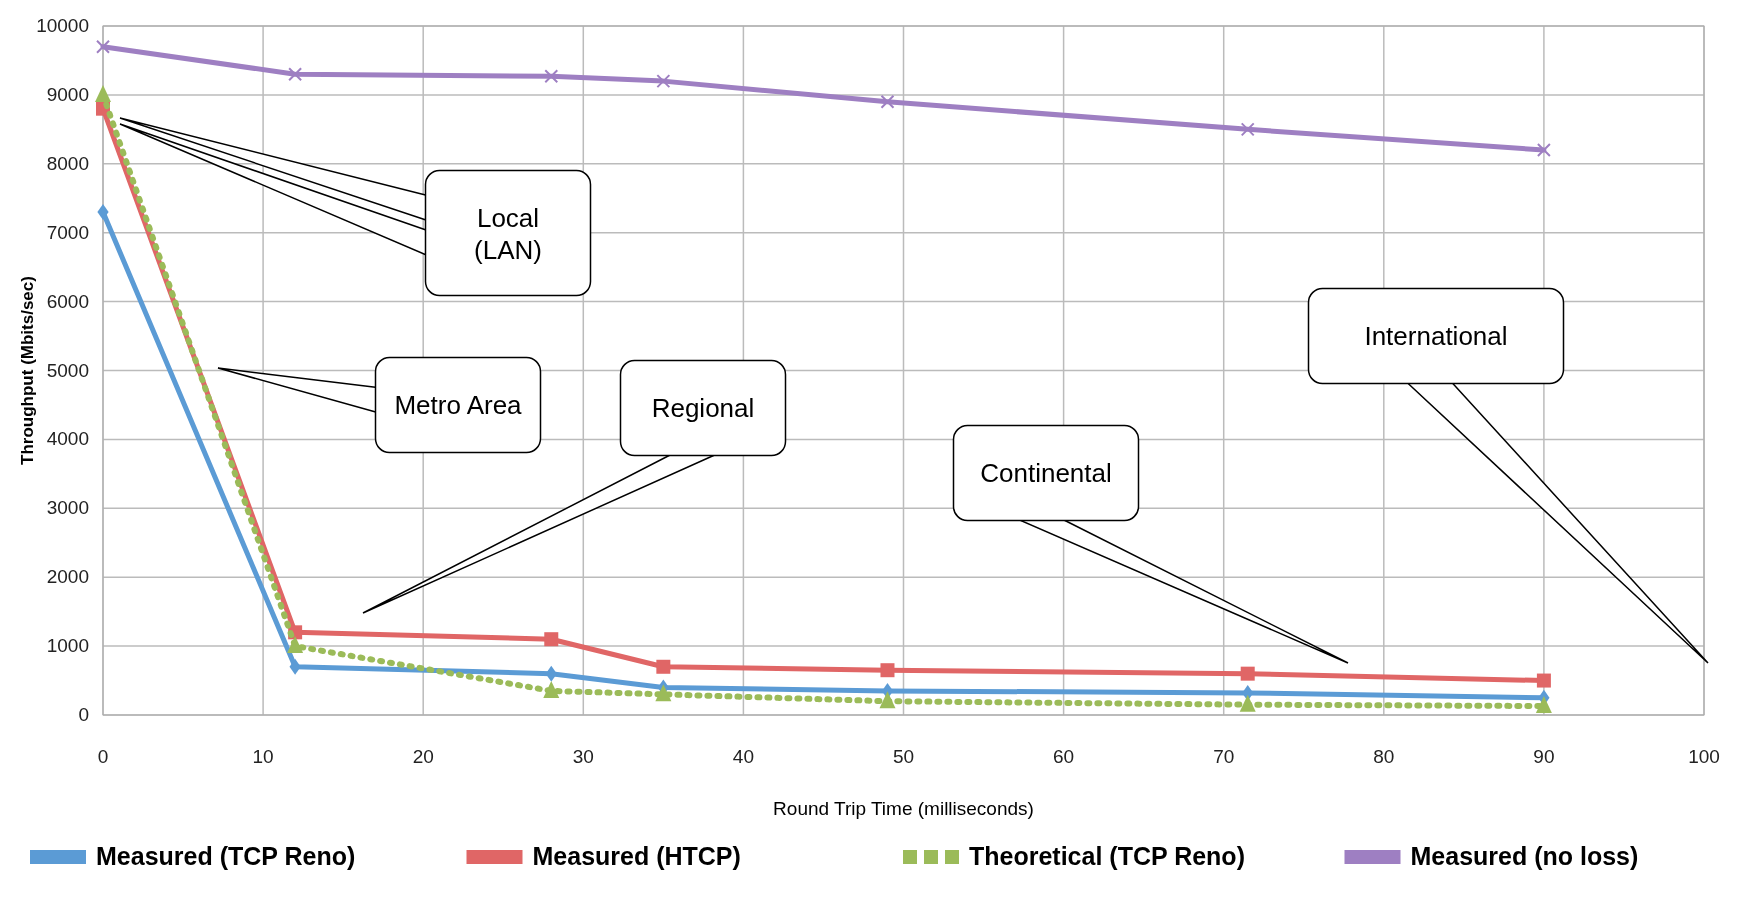 This screenshot has height=913, width=1742. Describe the element at coordinates (903, 756) in the screenshot. I see `x-tick-label: 50` at that location.